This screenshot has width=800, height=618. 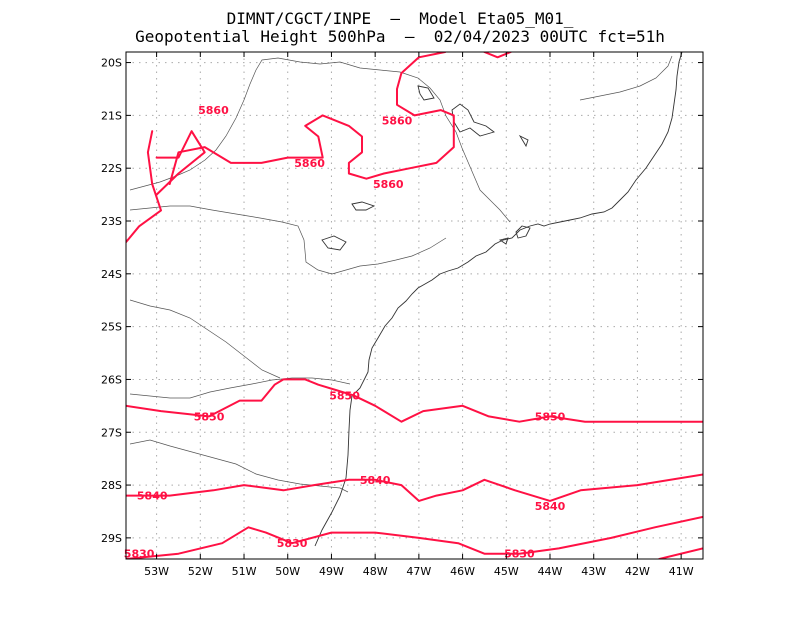 I want to click on border-ms-pr, so click(x=288, y=240).